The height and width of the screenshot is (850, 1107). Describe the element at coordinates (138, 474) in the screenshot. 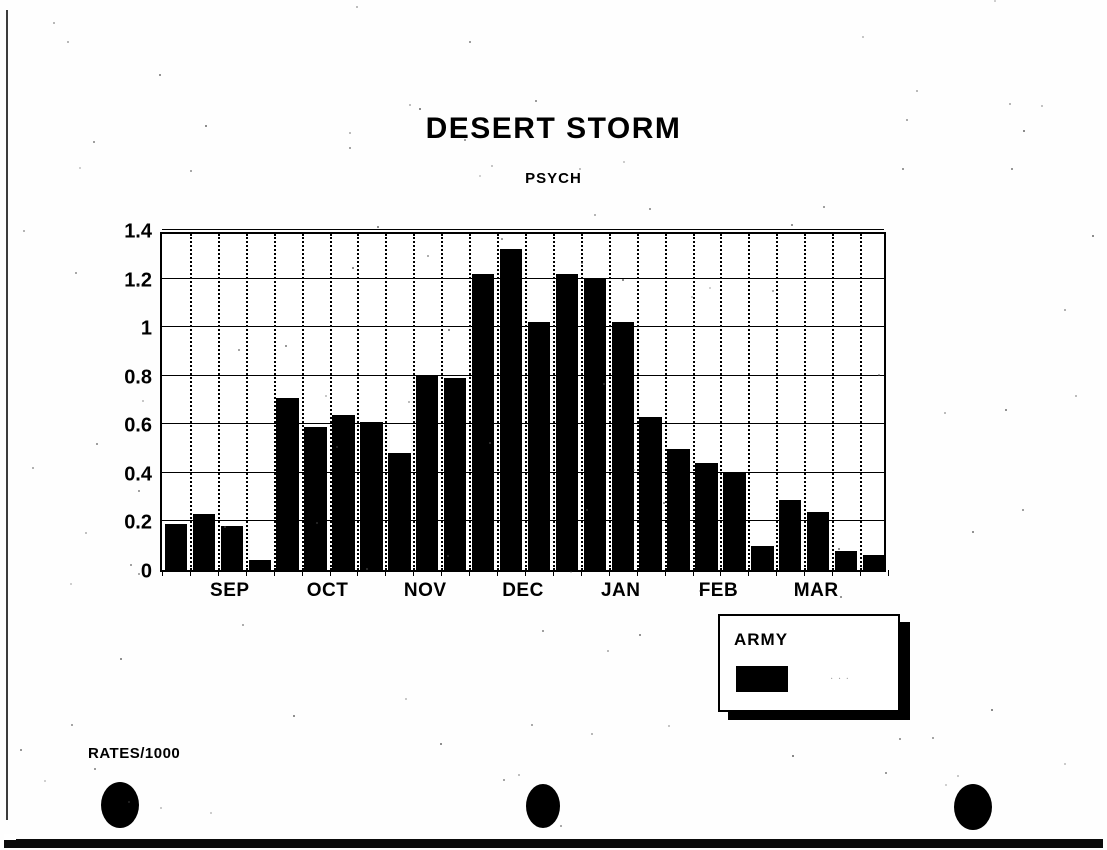

I see `y-tick-label: 0.4` at that location.